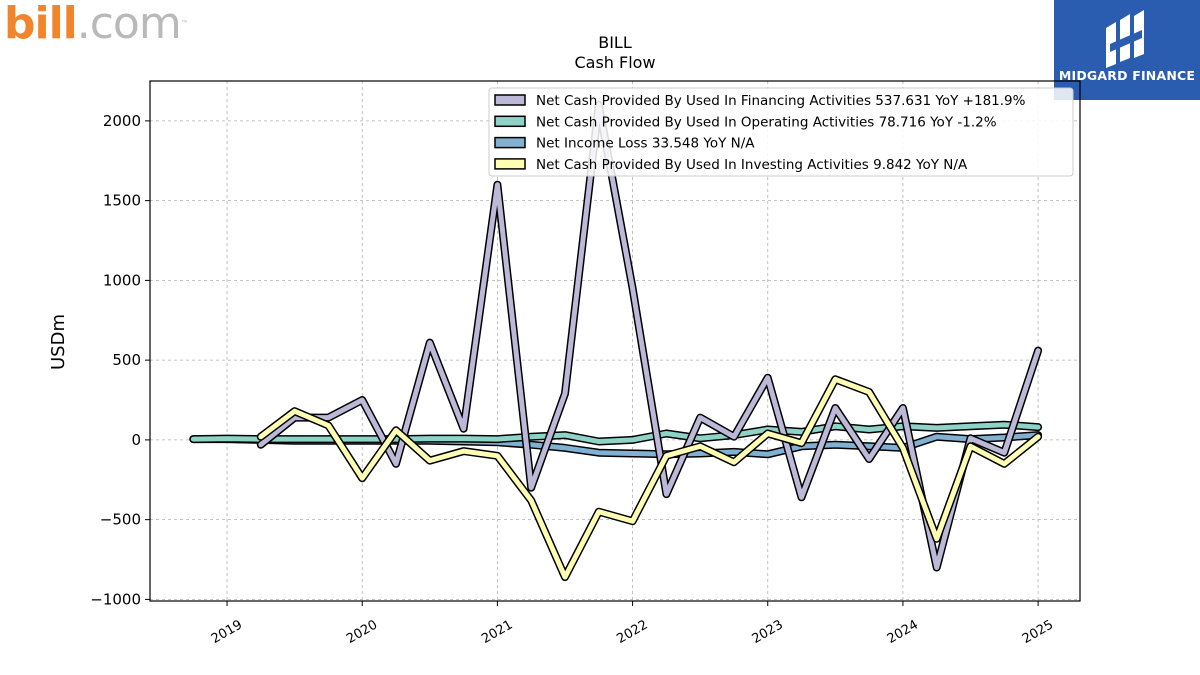  I want to click on midgard-mark-icon, so click(1125, 39).